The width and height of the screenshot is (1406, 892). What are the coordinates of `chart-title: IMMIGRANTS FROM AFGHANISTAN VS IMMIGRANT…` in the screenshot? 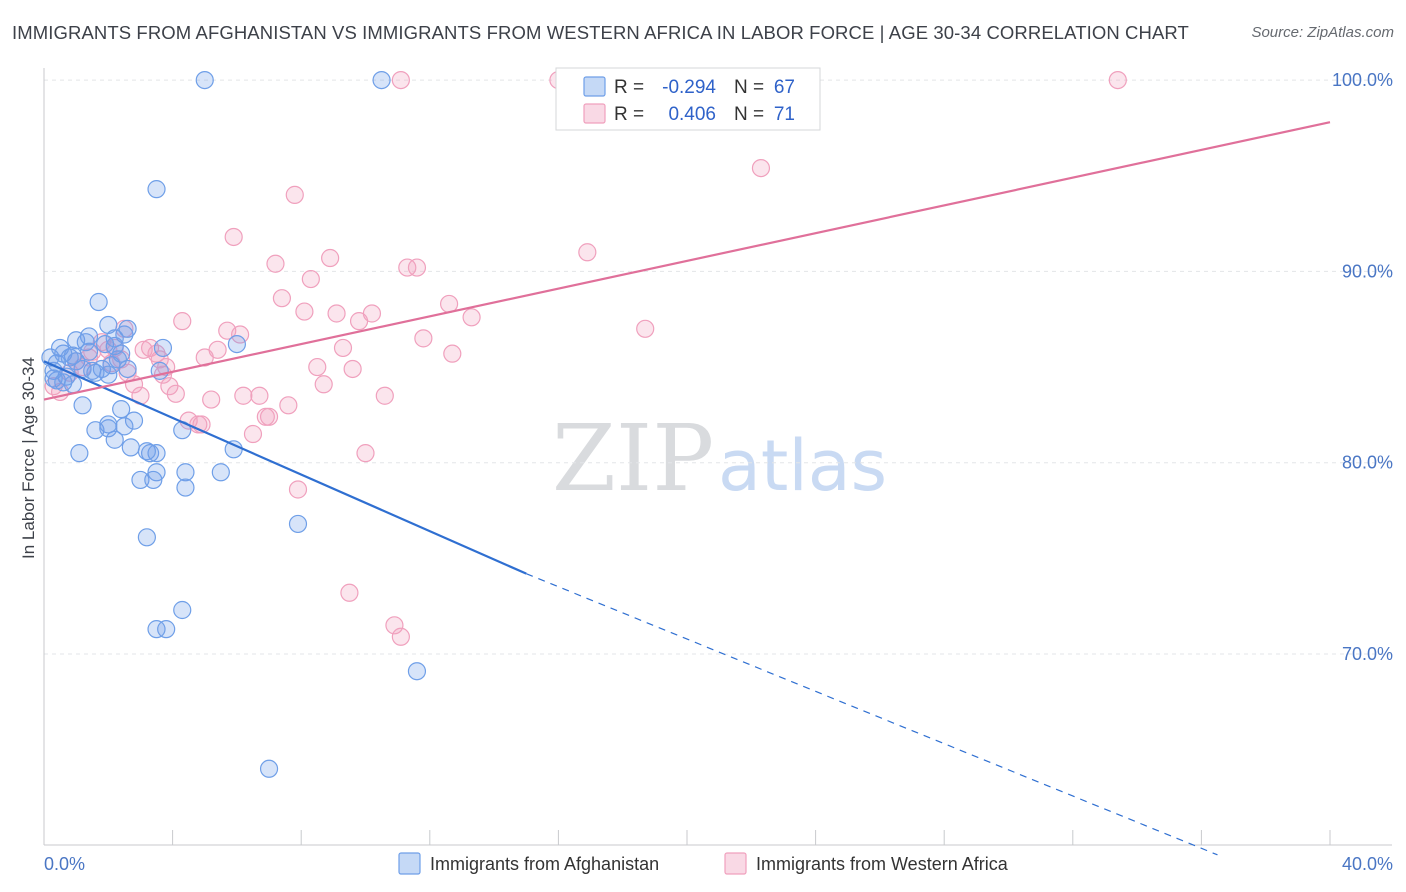 It's located at (600, 32).